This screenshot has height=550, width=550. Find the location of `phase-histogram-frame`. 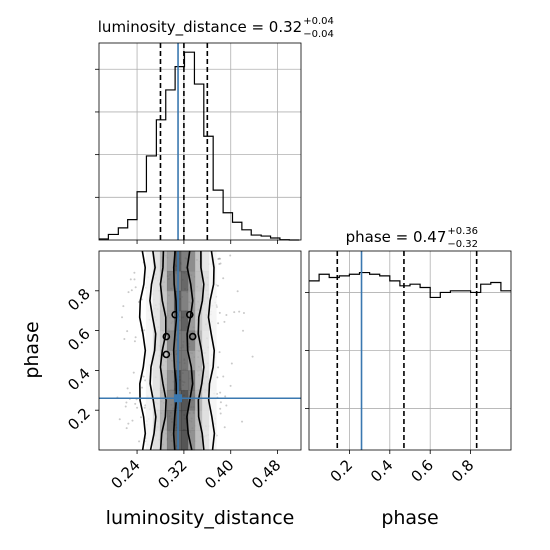

phase-histogram-frame is located at coordinates (410, 350).